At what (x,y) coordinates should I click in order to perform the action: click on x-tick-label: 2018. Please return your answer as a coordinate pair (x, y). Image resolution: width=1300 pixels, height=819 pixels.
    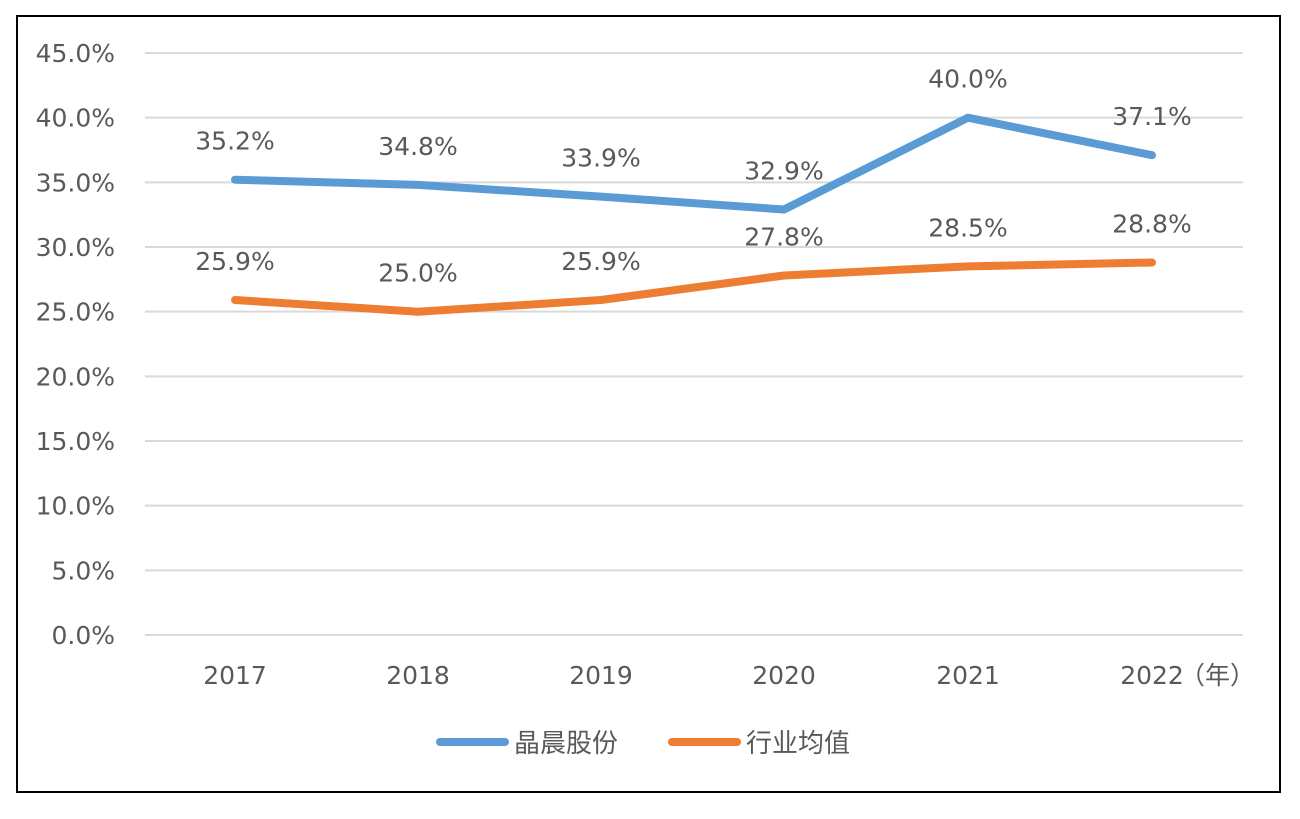
    Looking at the image, I should click on (418, 675).